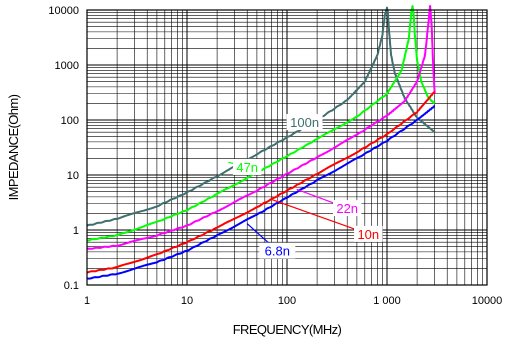 The height and width of the screenshot is (348, 525). I want to click on label-leader, so click(320, 216).